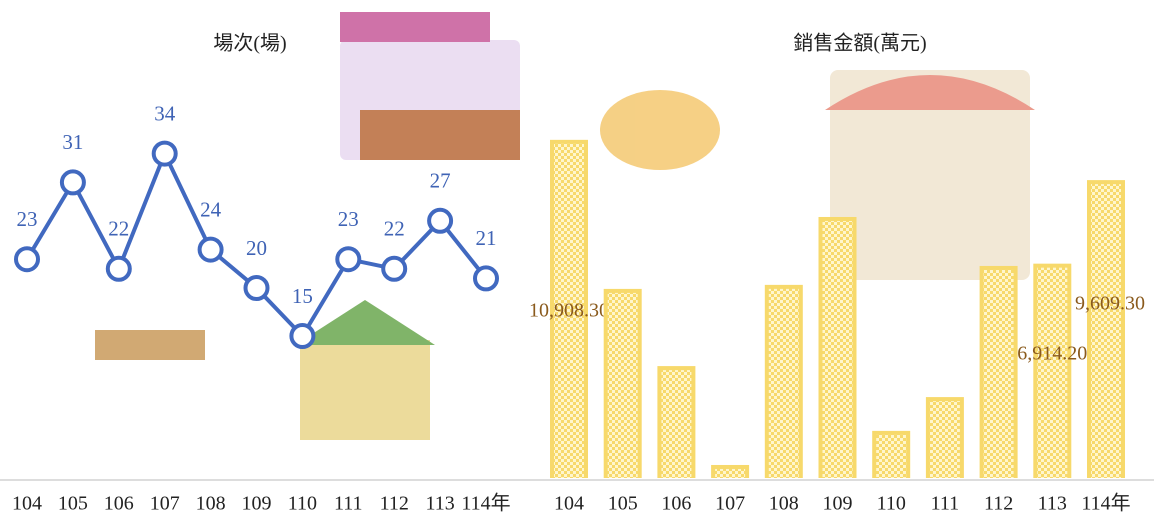 Image resolution: width=1154 pixels, height=520 pixels. What do you see at coordinates (72, 142) in the screenshot?
I see `value-label: 31` at bounding box center [72, 142].